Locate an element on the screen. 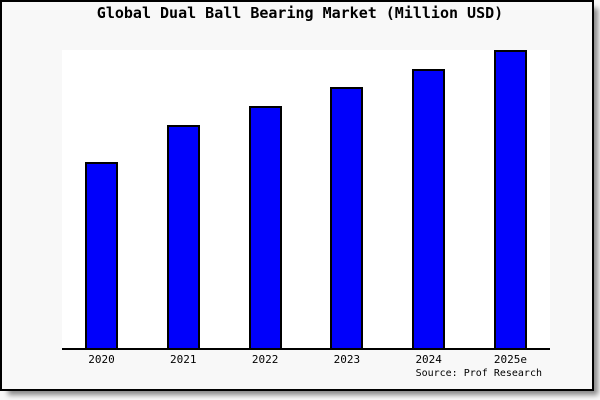 This screenshot has height=400, width=600. x-tick-2024: 2024 is located at coordinates (428, 359).